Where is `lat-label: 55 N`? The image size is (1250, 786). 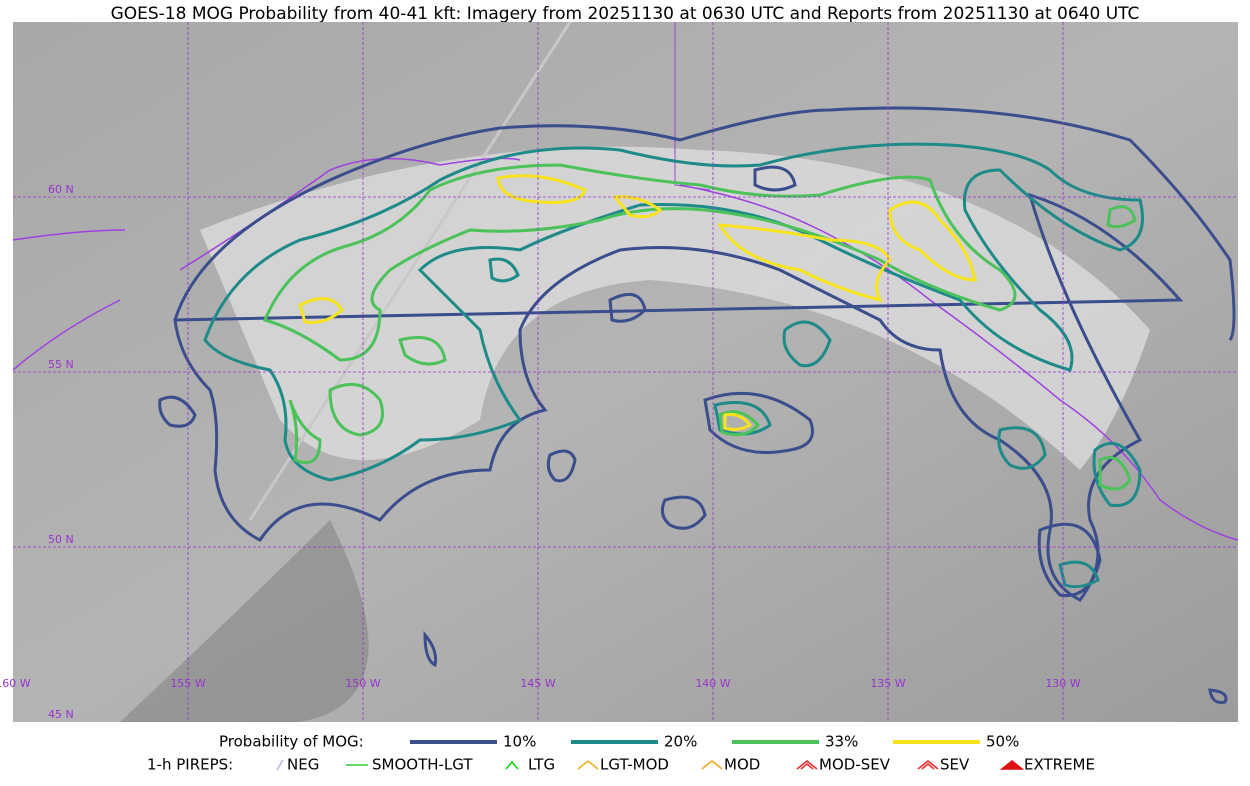
lat-label: 55 N is located at coordinates (61, 364).